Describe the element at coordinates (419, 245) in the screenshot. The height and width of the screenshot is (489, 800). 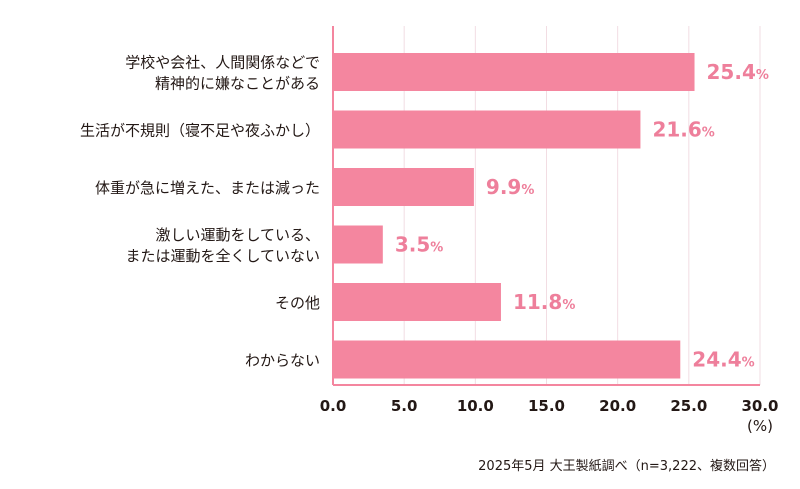
I see `data-label: 3.5%` at that location.